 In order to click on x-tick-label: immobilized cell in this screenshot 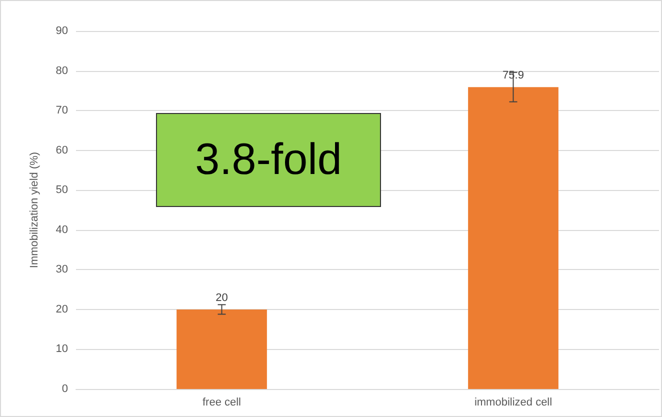, I will do `click(513, 402)`.